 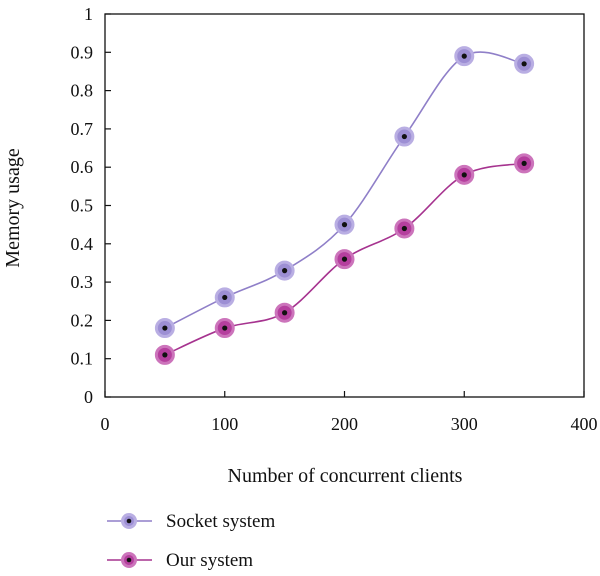 I want to click on y-tick-label: 0.4, so click(x=82, y=244).